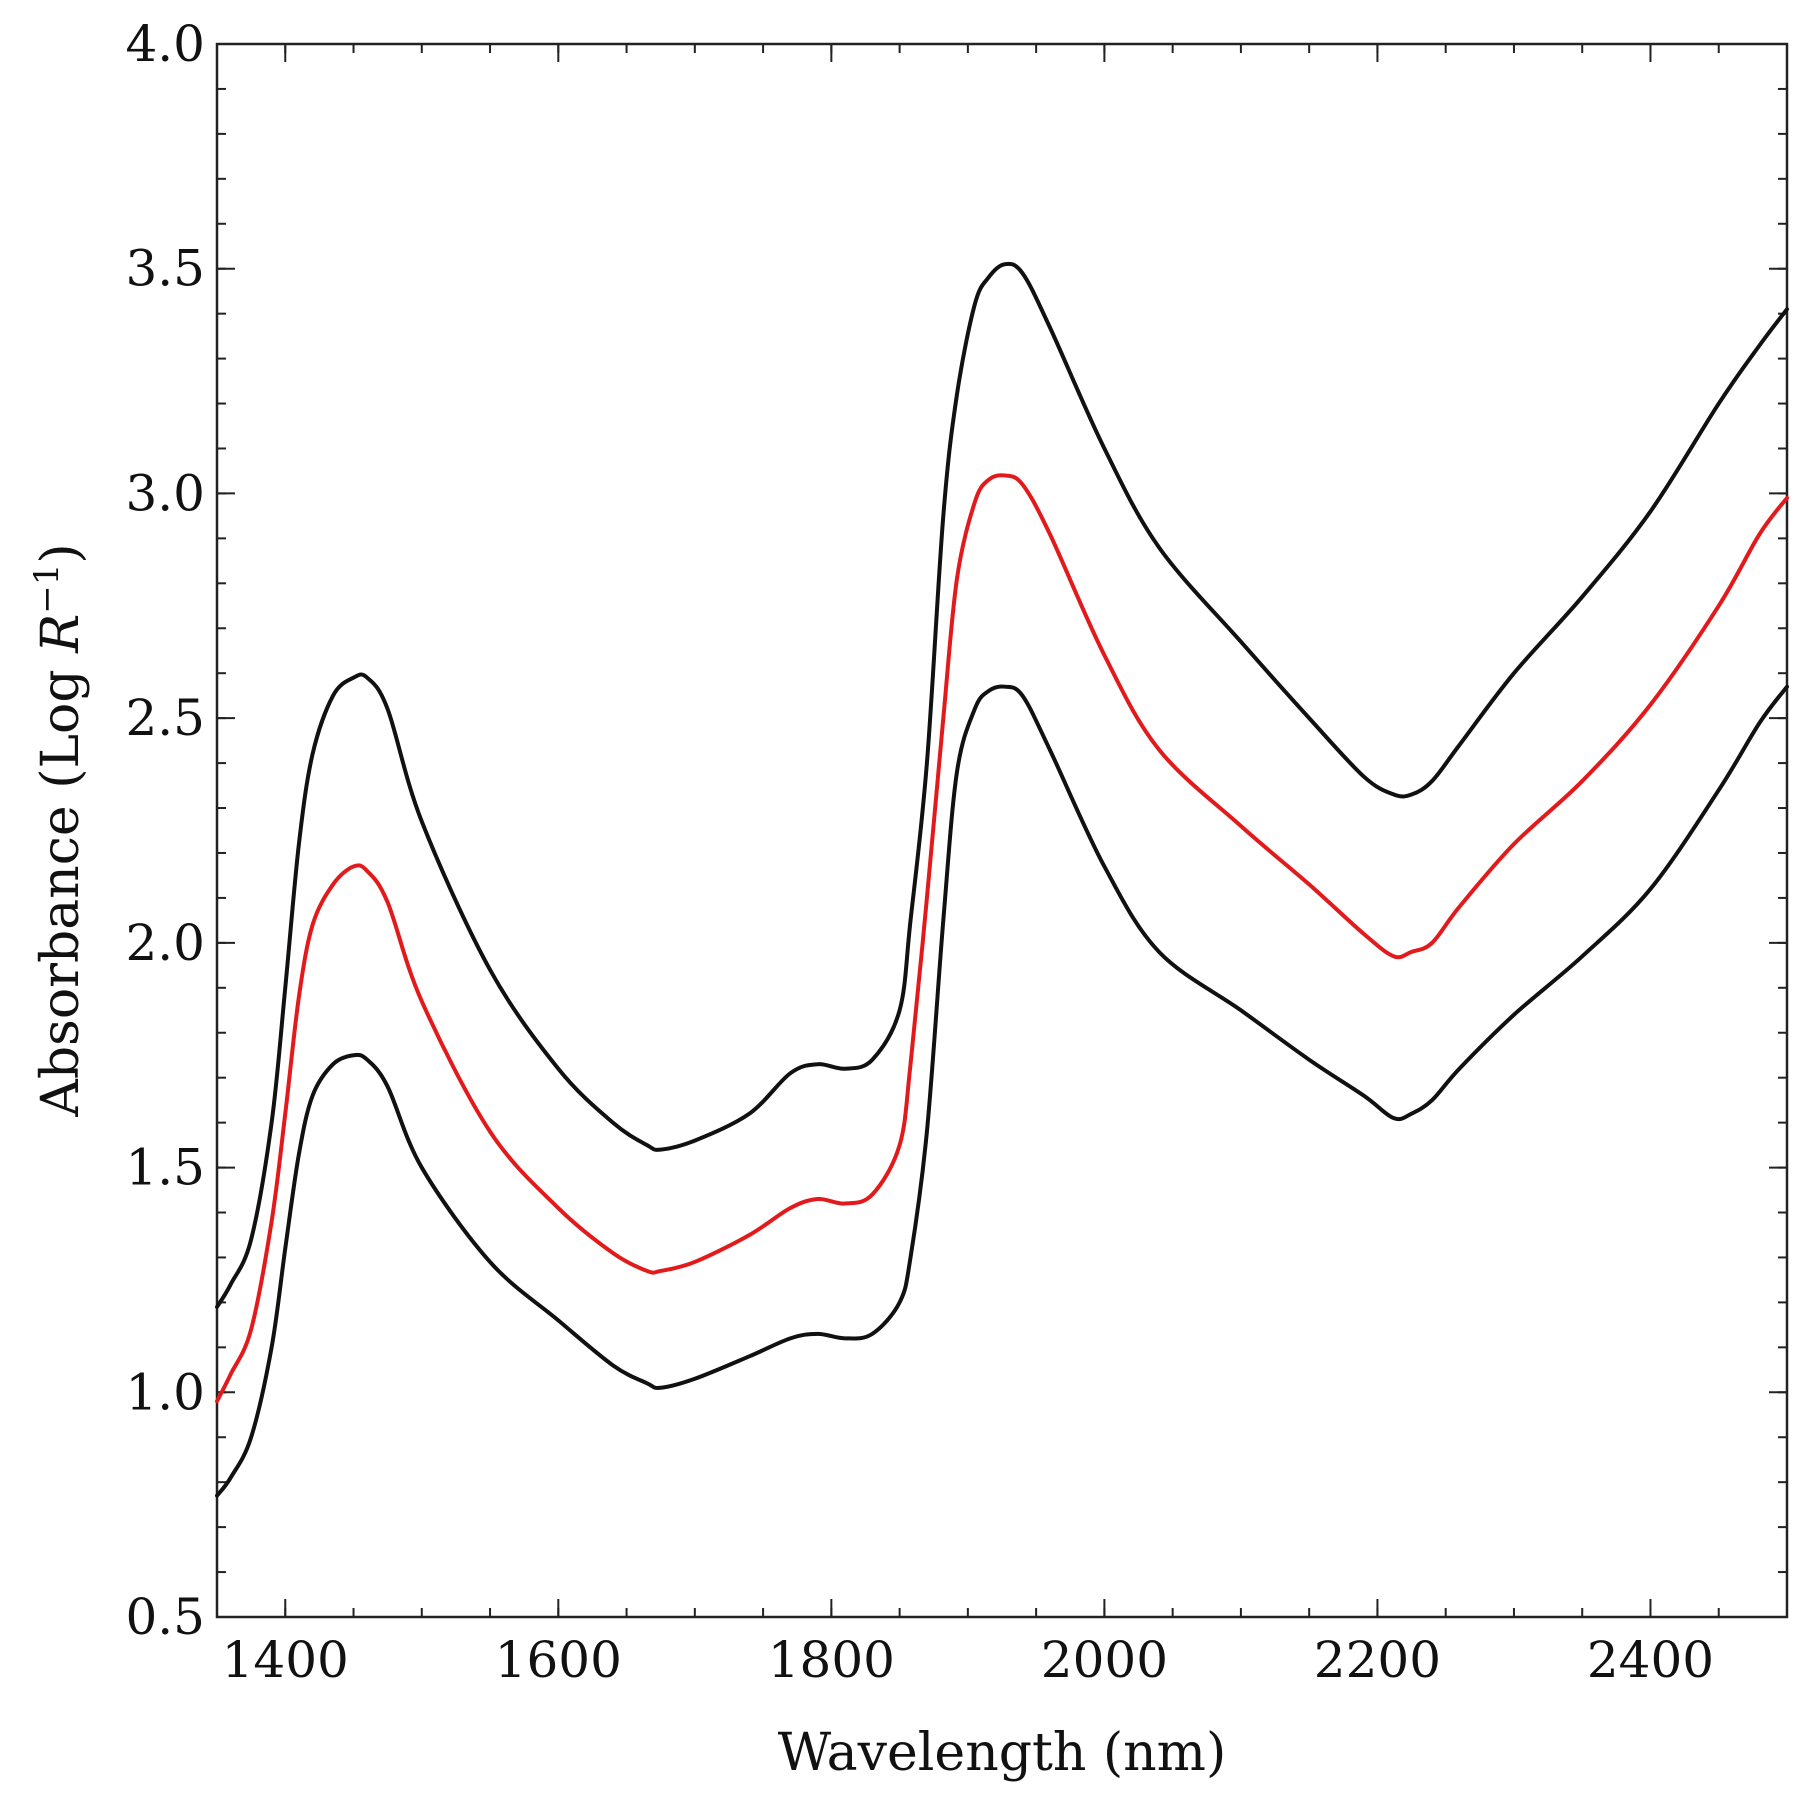 The image size is (1803, 1800). Describe the element at coordinates (558, 1660) in the screenshot. I see `x-tick-label: 1600` at that location.